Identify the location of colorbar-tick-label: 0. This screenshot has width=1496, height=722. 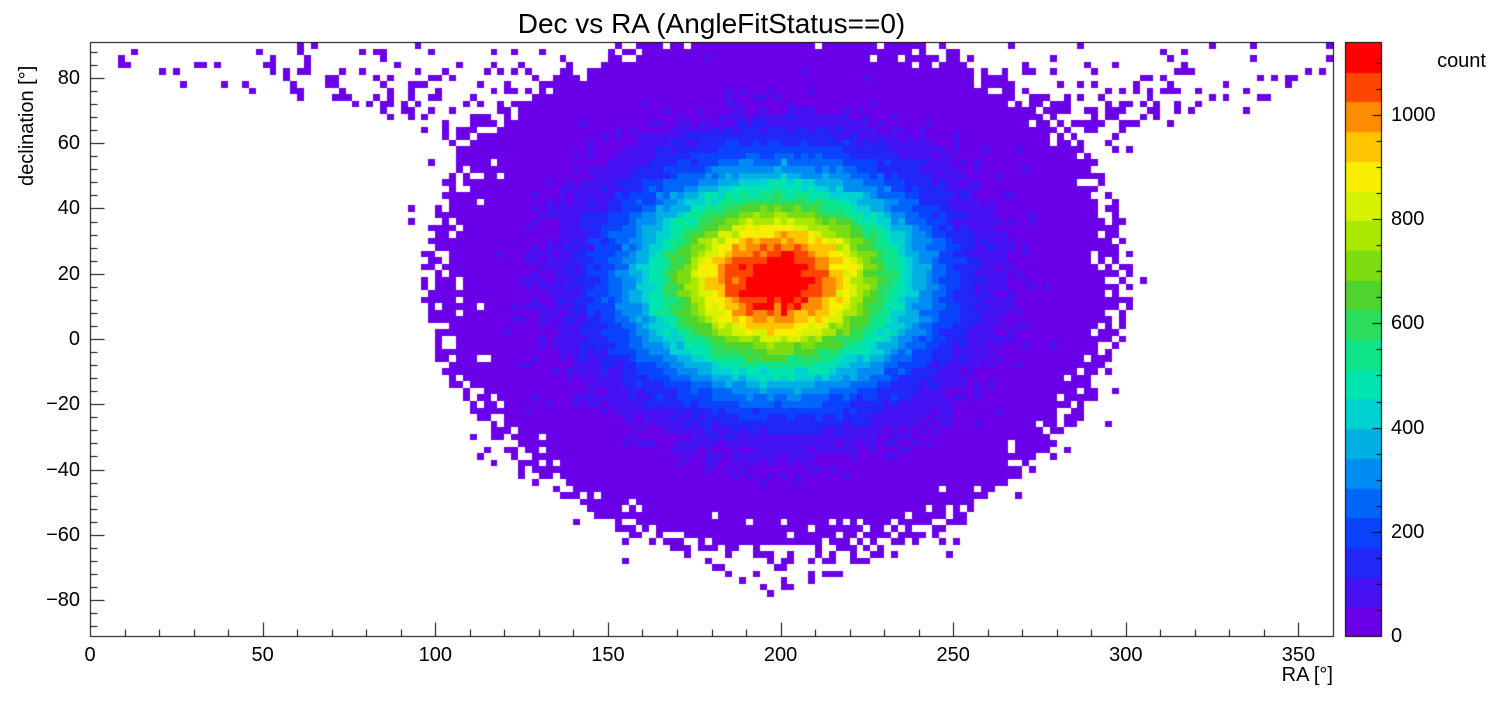
(1397, 636).